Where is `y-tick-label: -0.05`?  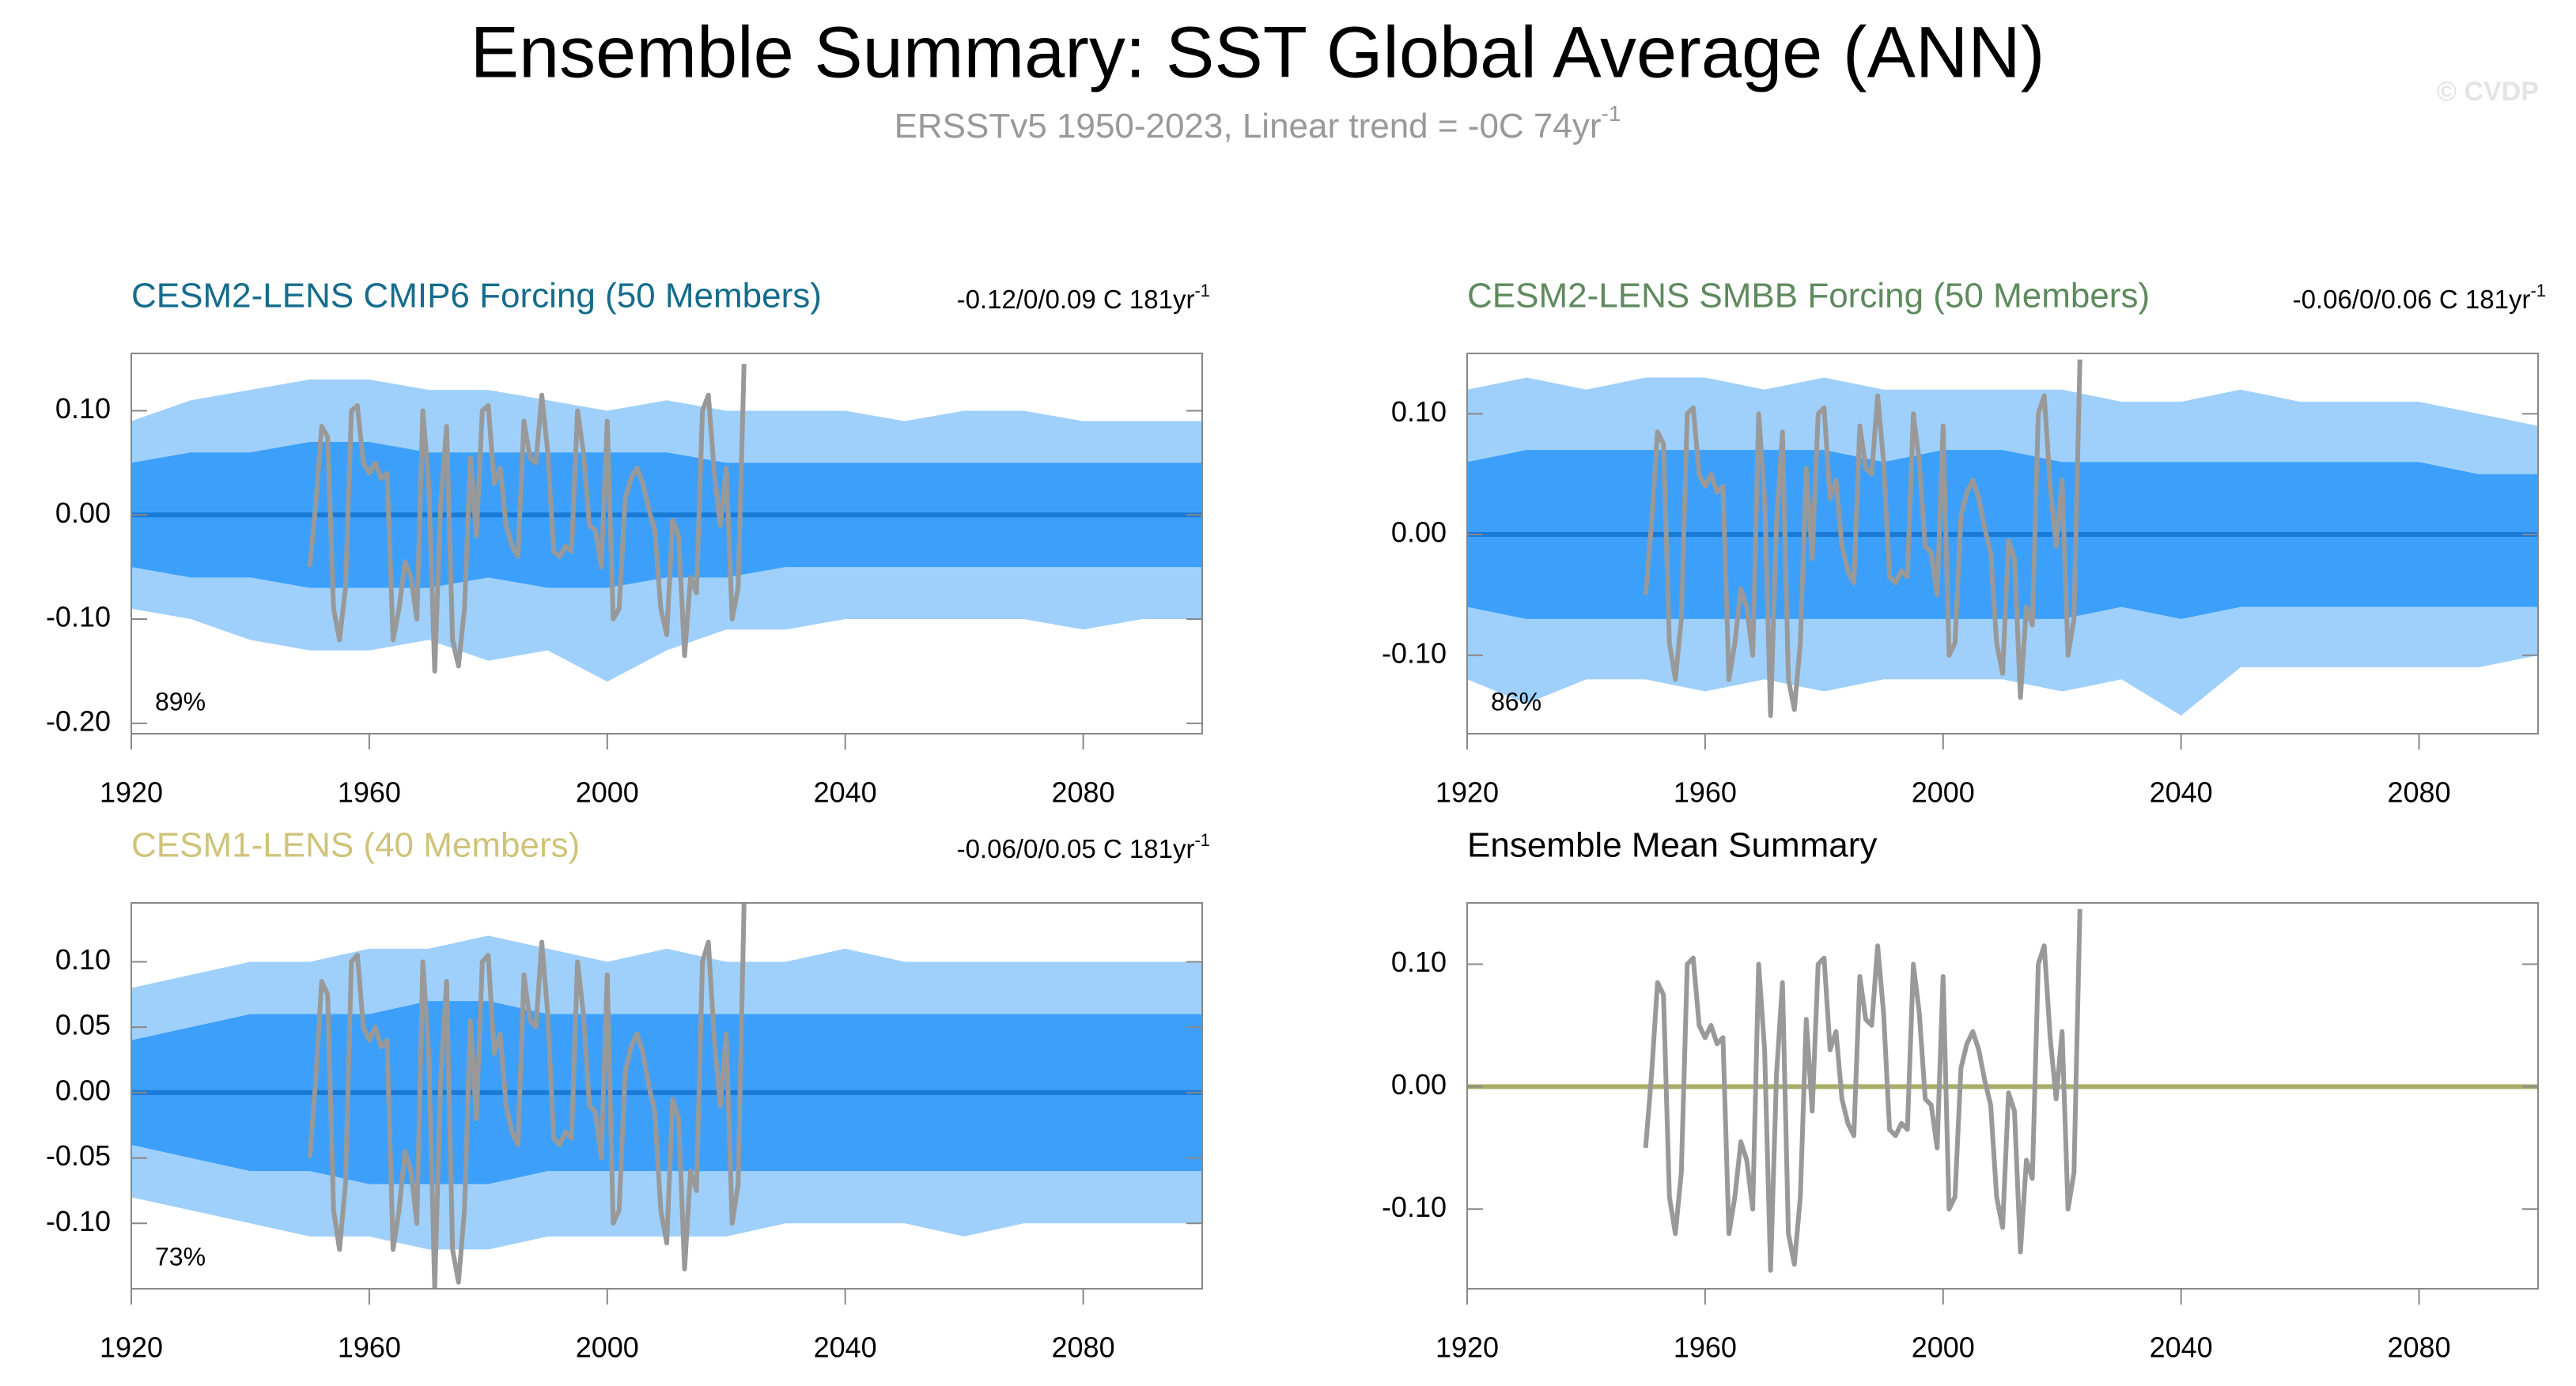 y-tick-label: -0.05 is located at coordinates (78, 1155).